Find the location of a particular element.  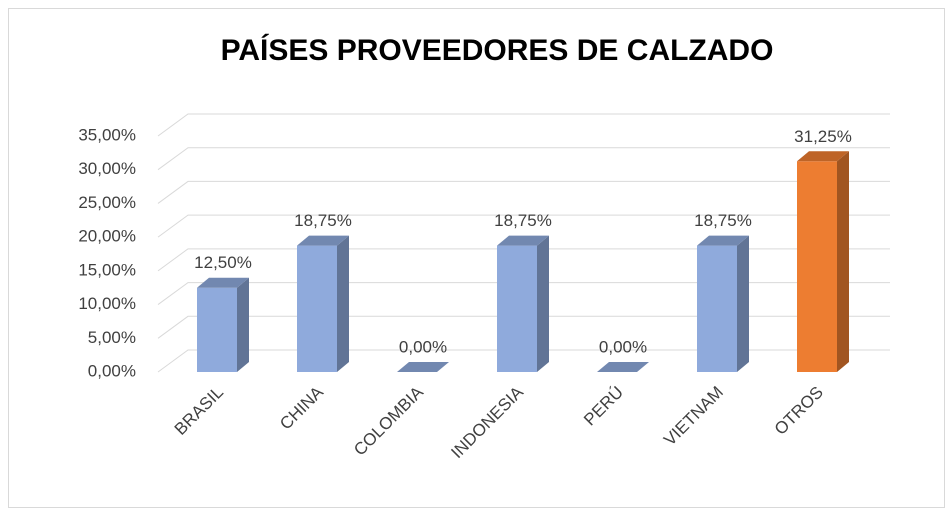

y-tick-label: 15,00% is located at coordinates (107, 269).